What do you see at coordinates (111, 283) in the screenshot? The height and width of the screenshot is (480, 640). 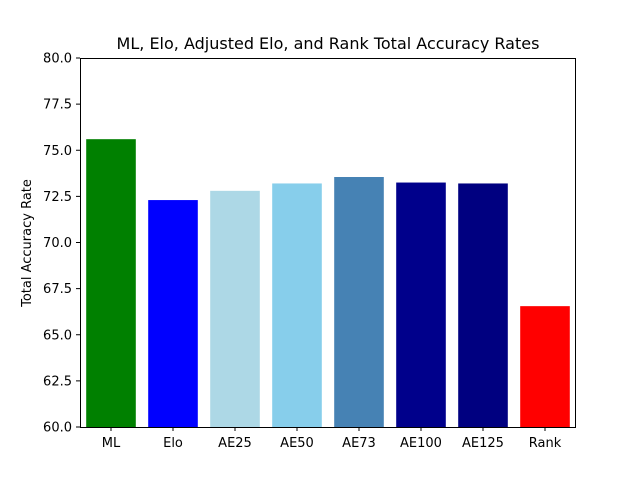 I see `bar-ml` at bounding box center [111, 283].